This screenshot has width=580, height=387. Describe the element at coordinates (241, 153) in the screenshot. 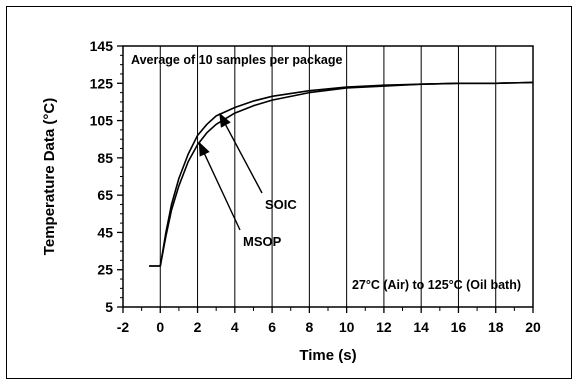

I see `callout-arrow-soic` at that location.